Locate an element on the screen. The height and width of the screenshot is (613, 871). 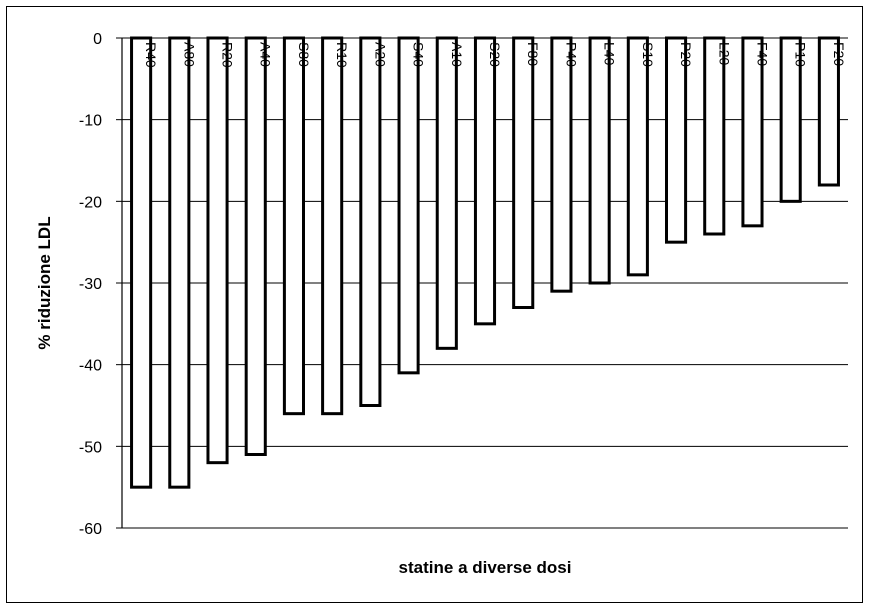
bar-f40 is located at coordinates (752, 132).